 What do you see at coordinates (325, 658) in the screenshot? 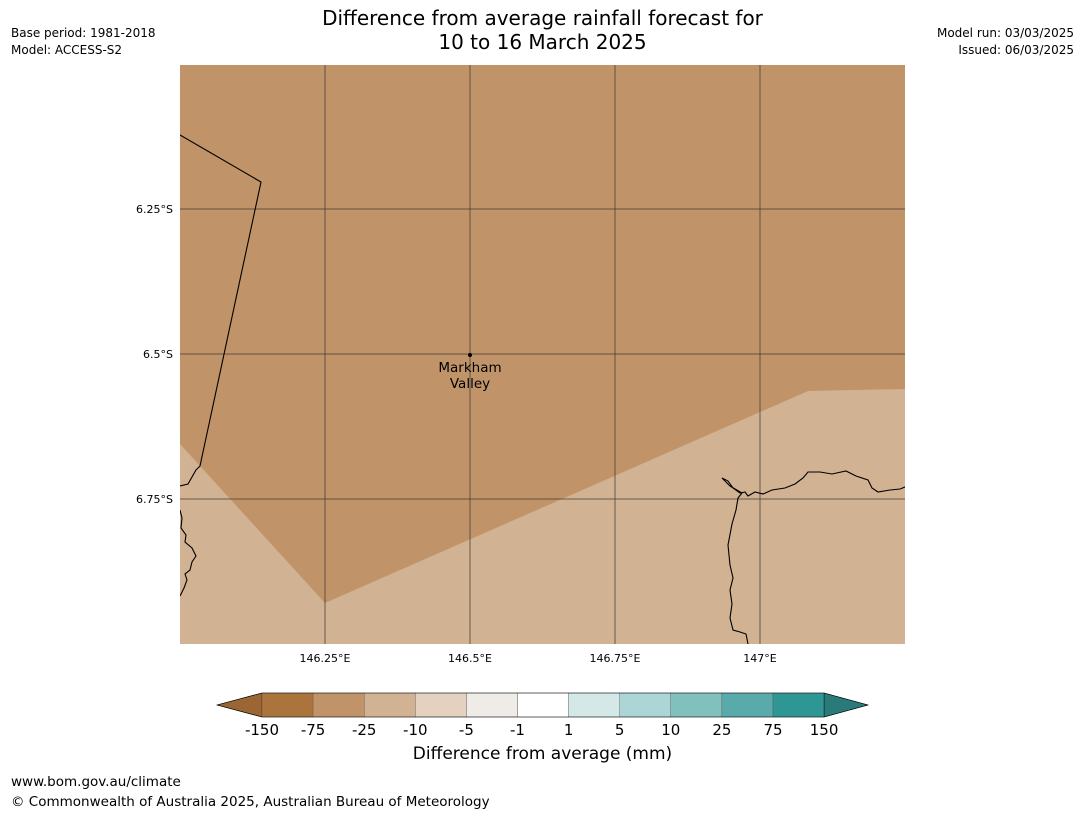
I see `lon-label-146-25: 146.25°E` at bounding box center [325, 658].